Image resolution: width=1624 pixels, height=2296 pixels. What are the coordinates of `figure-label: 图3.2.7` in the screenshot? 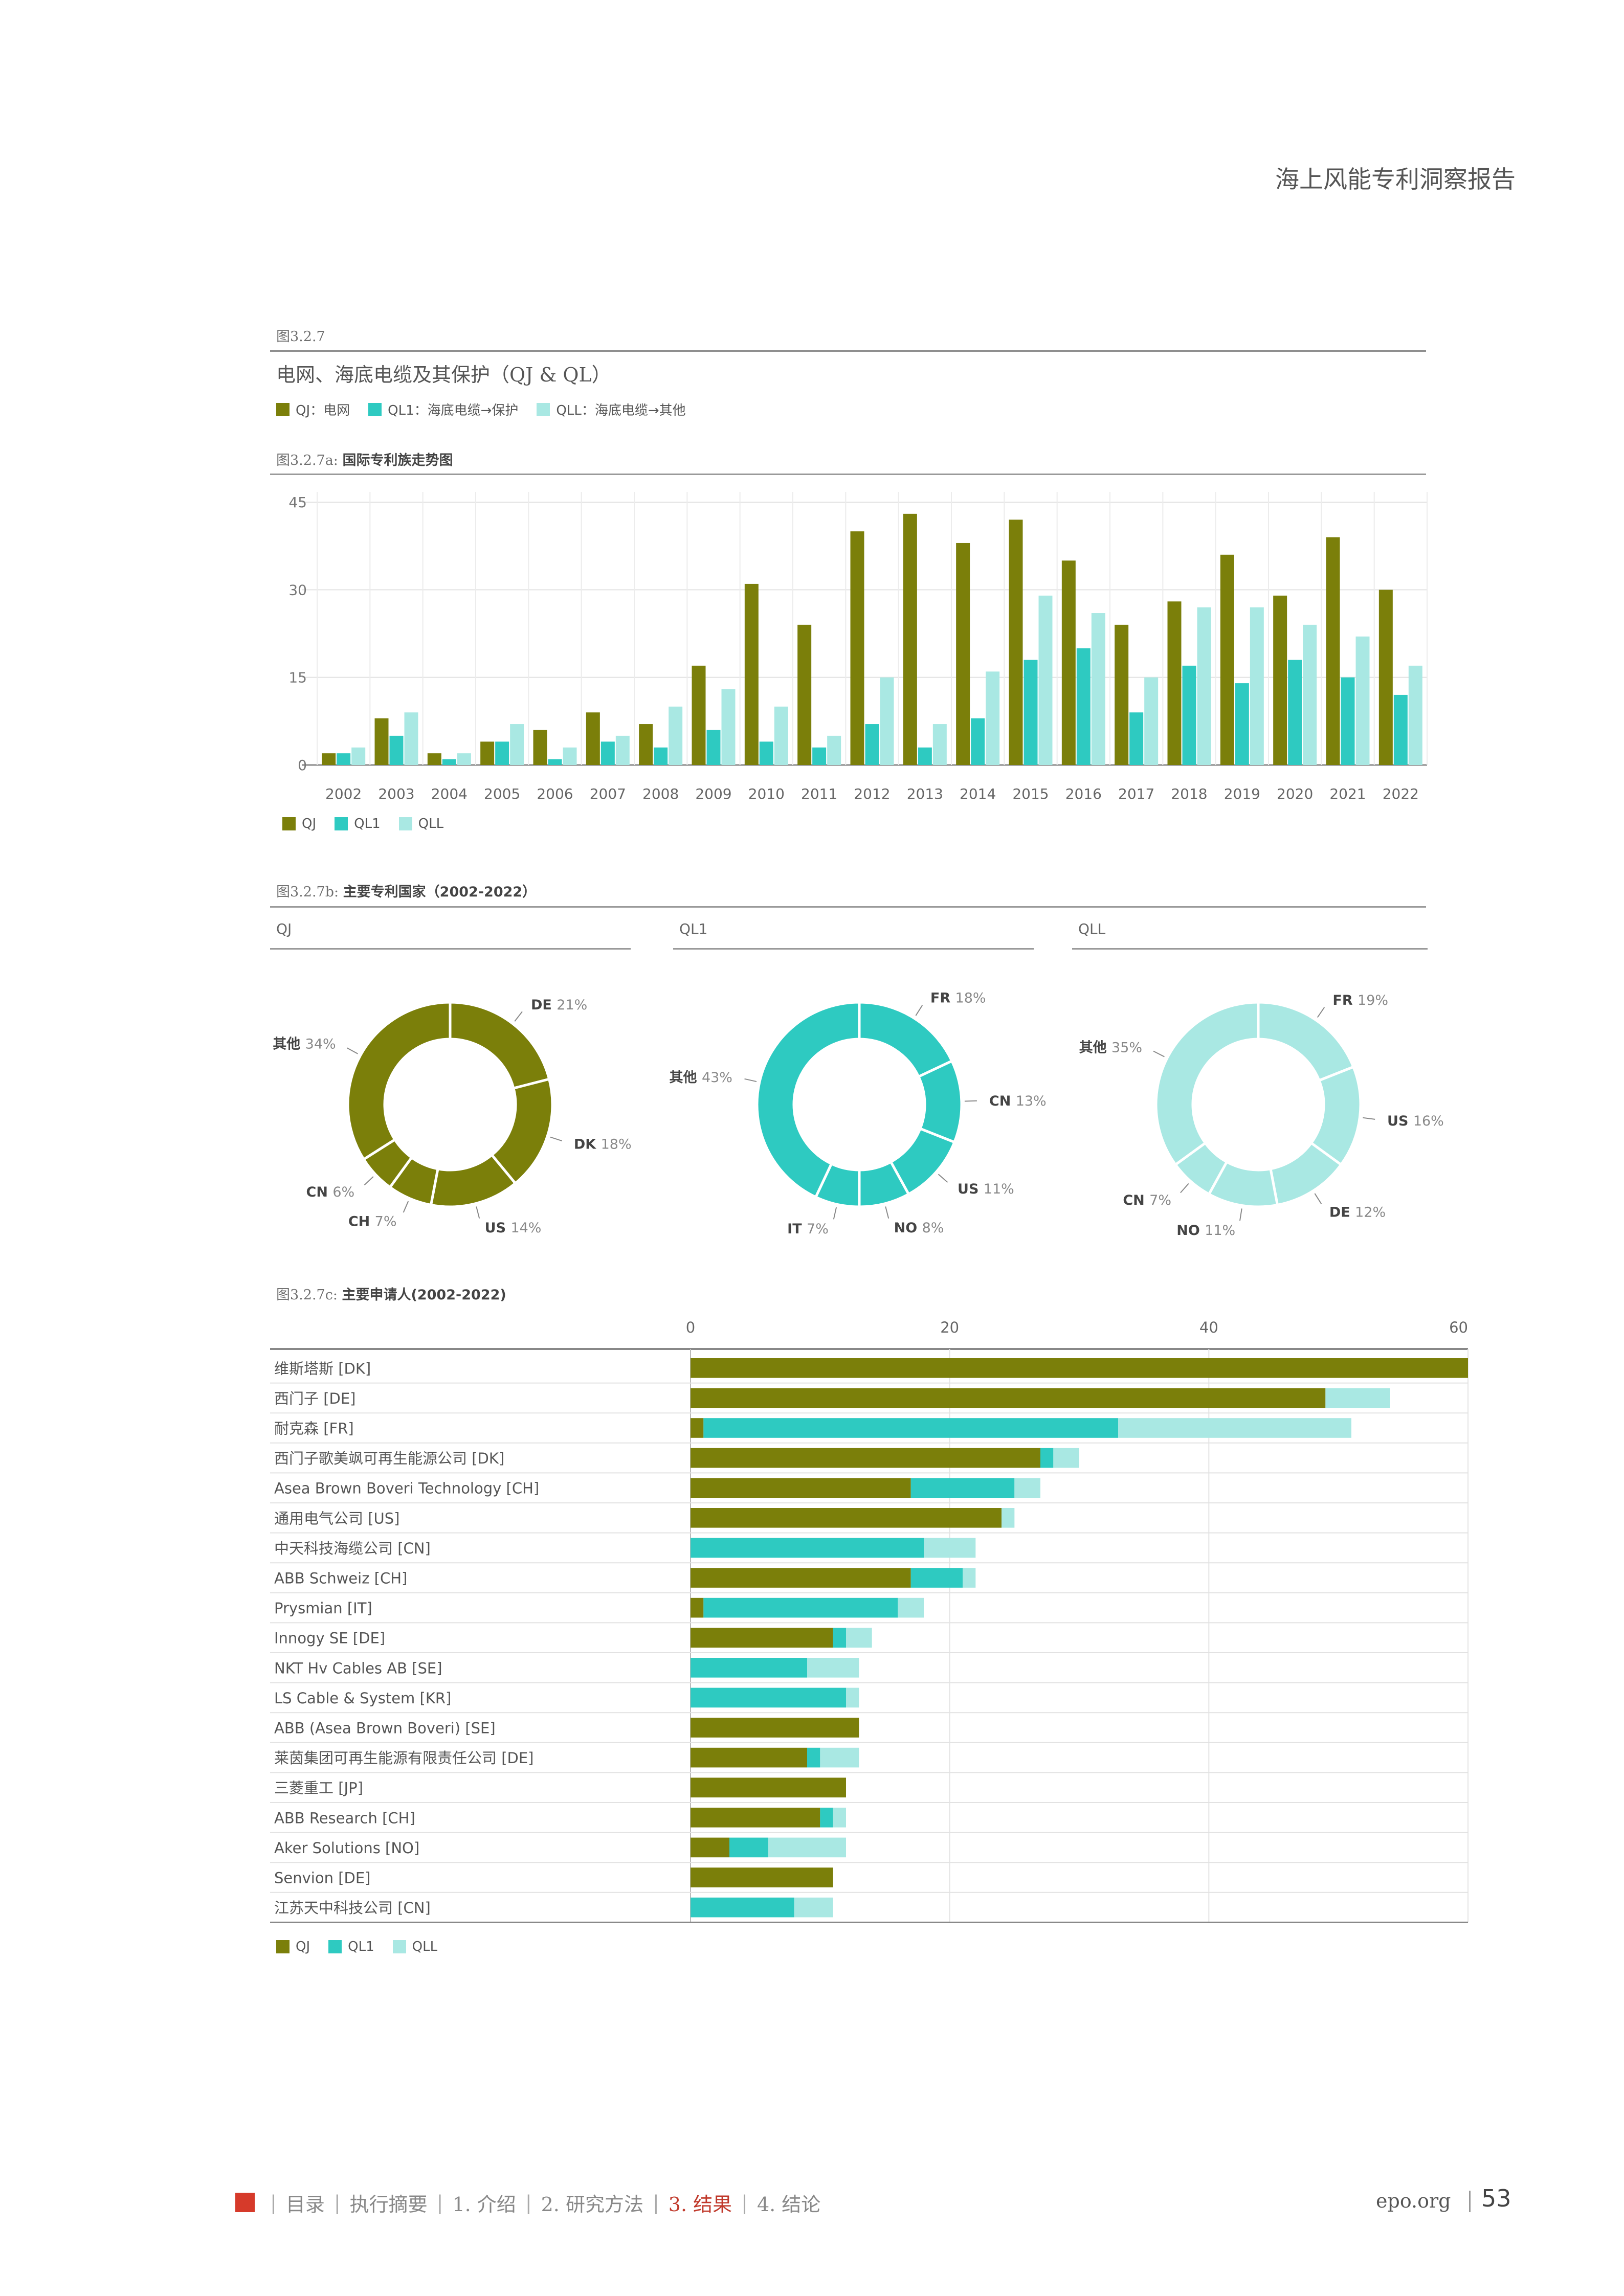 It's located at (300, 337).